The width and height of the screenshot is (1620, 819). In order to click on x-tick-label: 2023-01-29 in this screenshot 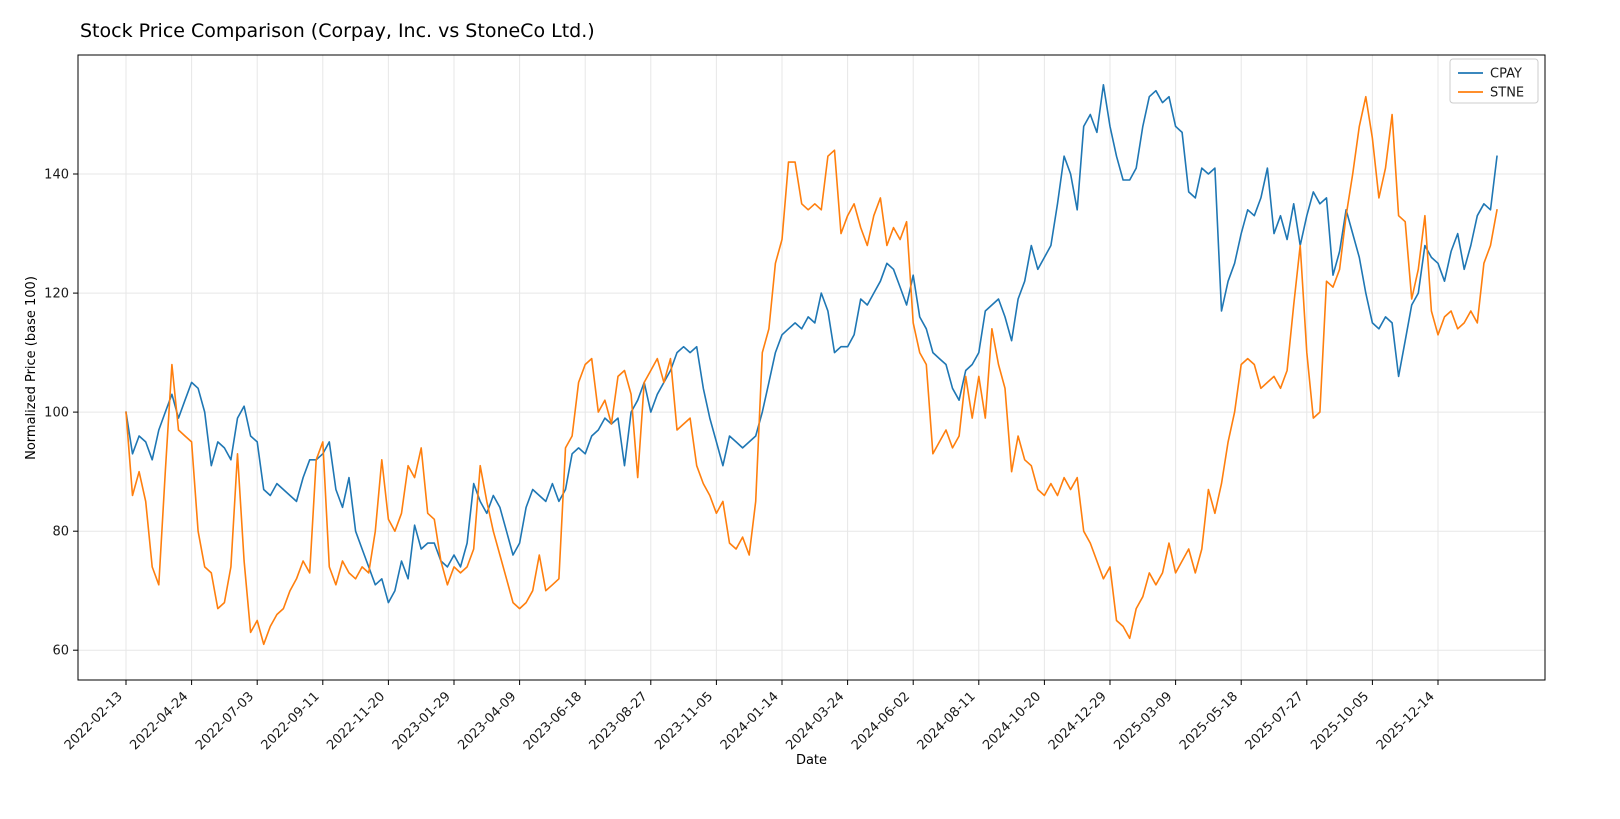, I will do `click(422, 721)`.